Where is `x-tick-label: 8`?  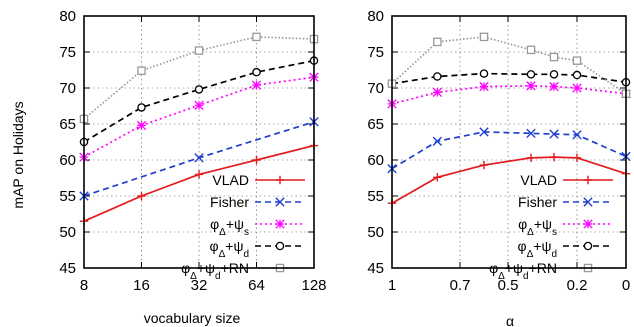 x-tick-label: 8 is located at coordinates (84, 285).